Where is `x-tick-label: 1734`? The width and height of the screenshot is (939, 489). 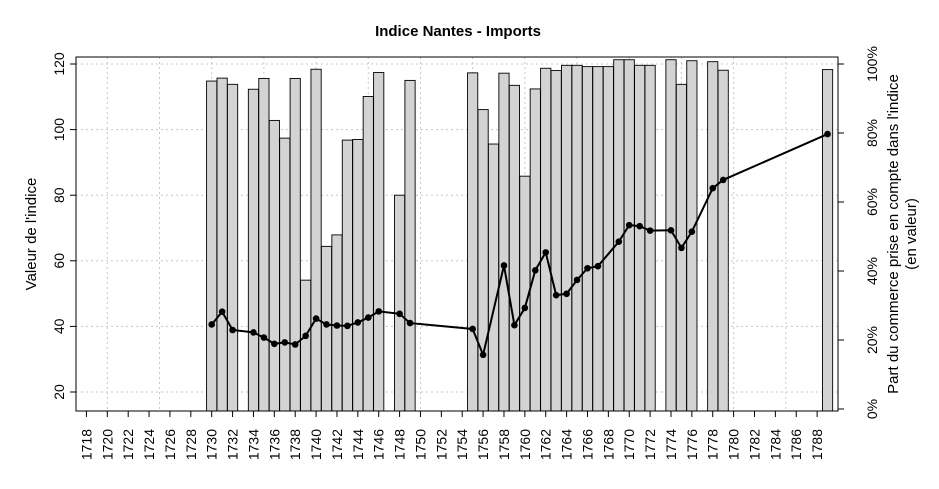 x-tick-label: 1734 is located at coordinates (253, 444).